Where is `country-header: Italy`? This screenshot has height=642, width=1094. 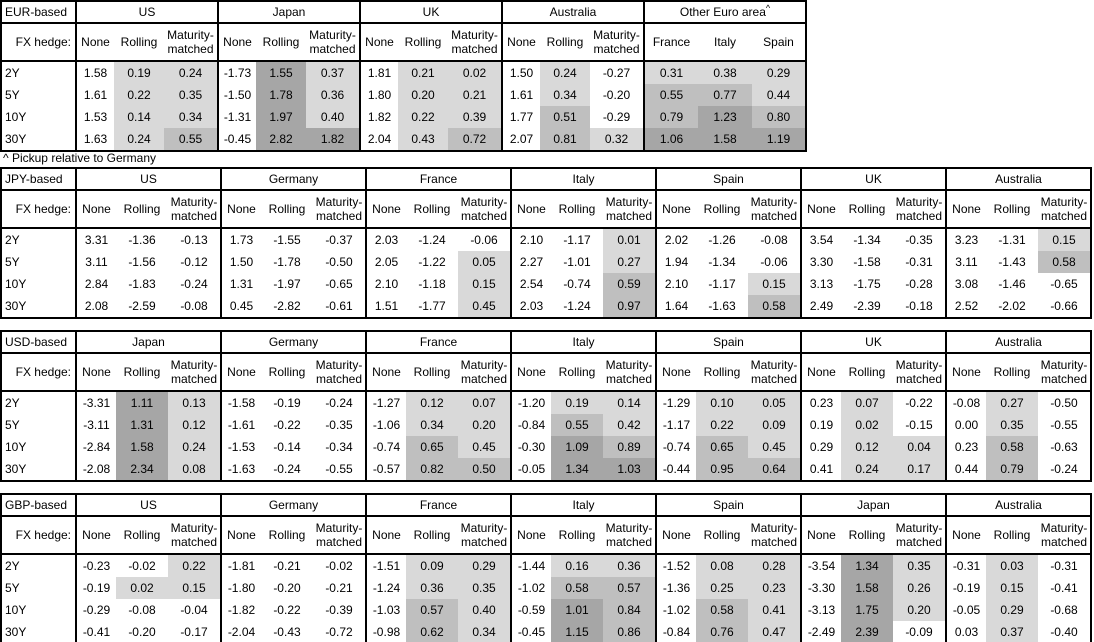 country-header: Italy is located at coordinates (583, 179).